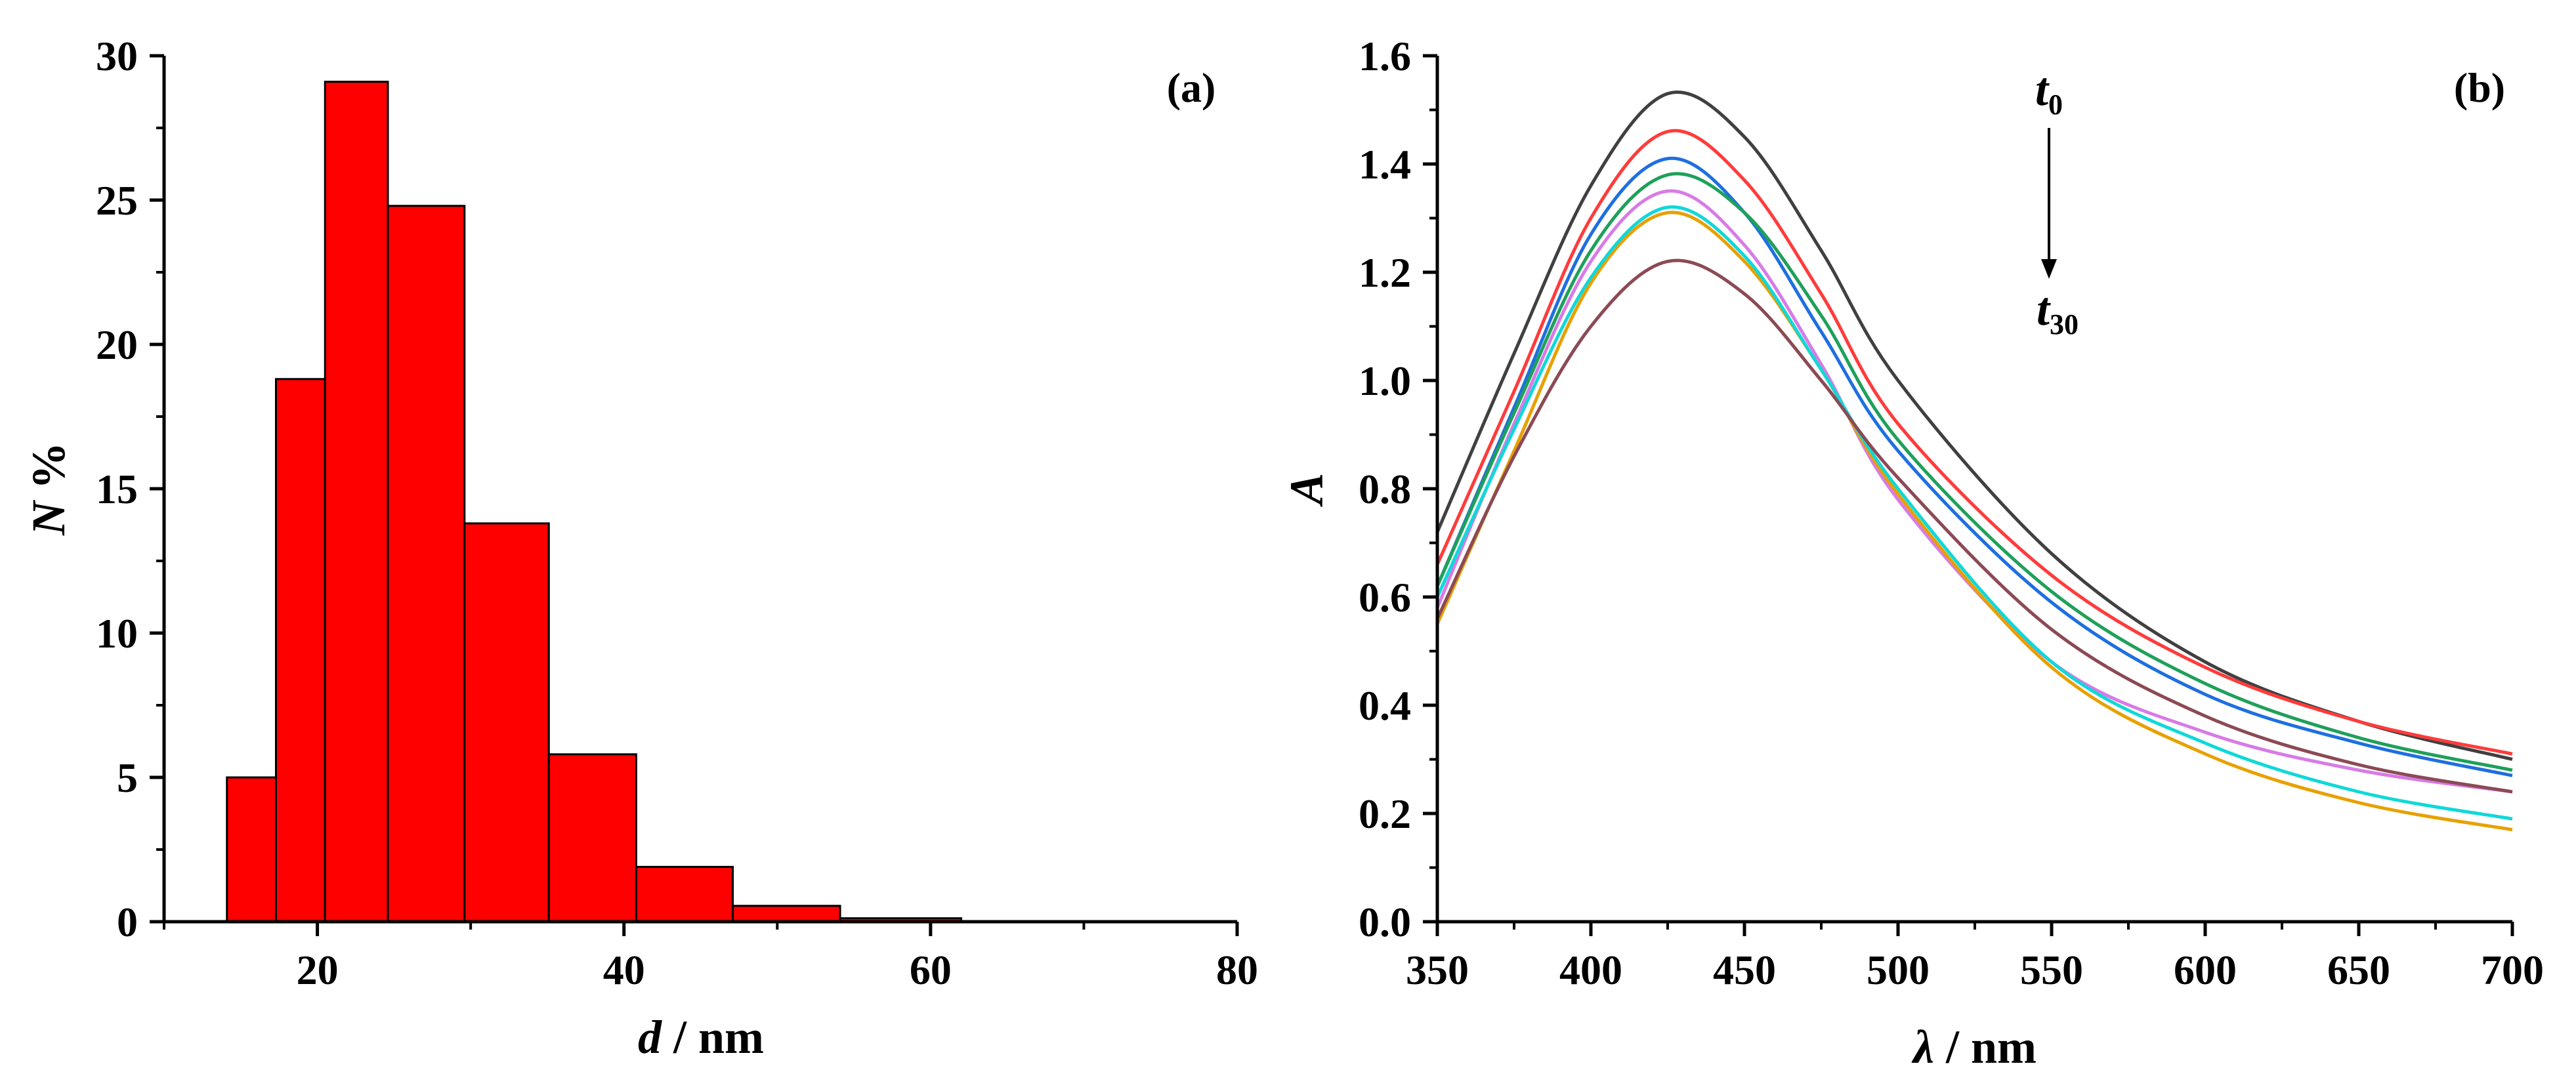  Describe the element at coordinates (117, 344) in the screenshot. I see `histogram-y-tick-label-4: 20` at that location.